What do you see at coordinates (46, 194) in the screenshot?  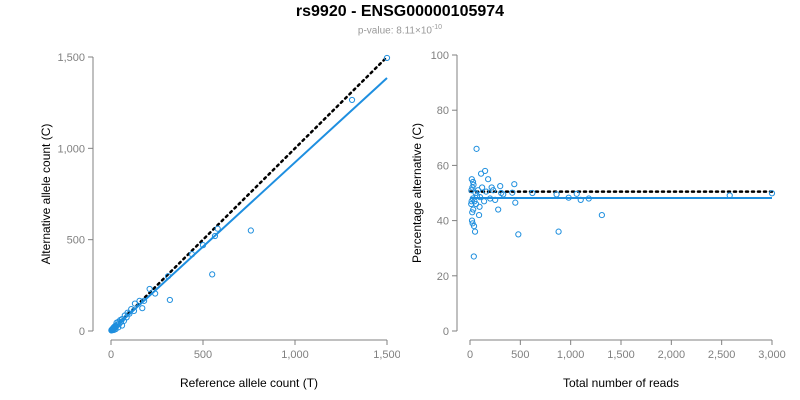 I see `y-axis-title: Alternative allele count (C)` at bounding box center [46, 194].